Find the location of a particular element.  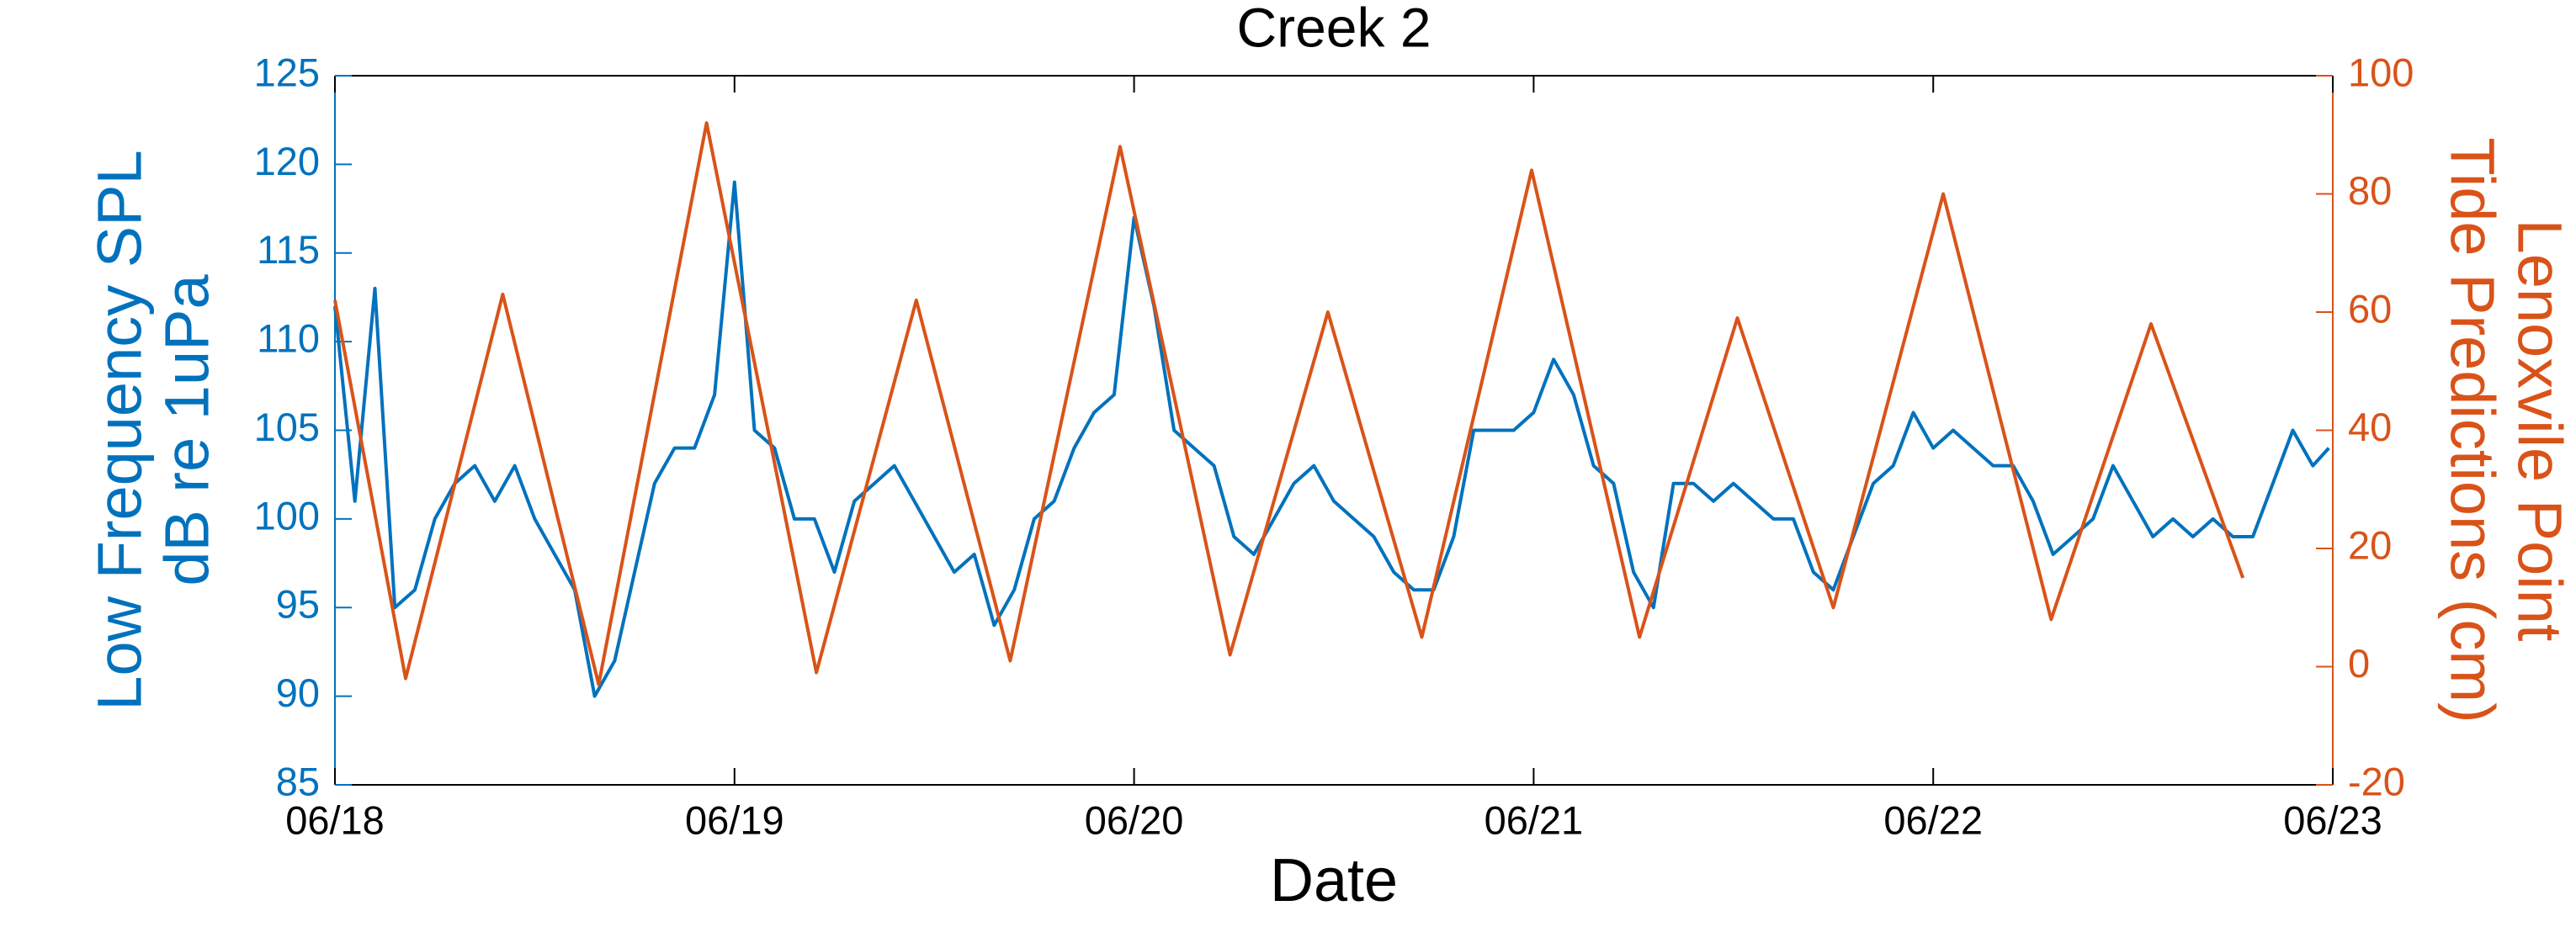

x-tick-label: 06/19 is located at coordinates (734, 819).